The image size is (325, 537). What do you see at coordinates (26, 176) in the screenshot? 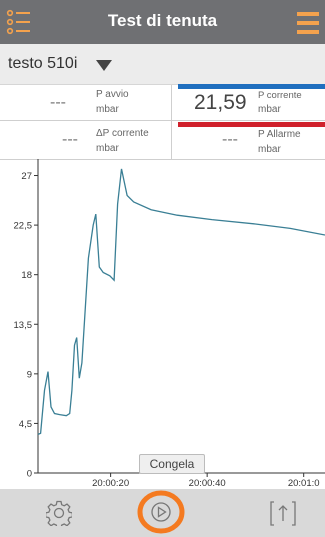
I see `y-tick-label: 27` at bounding box center [26, 176].